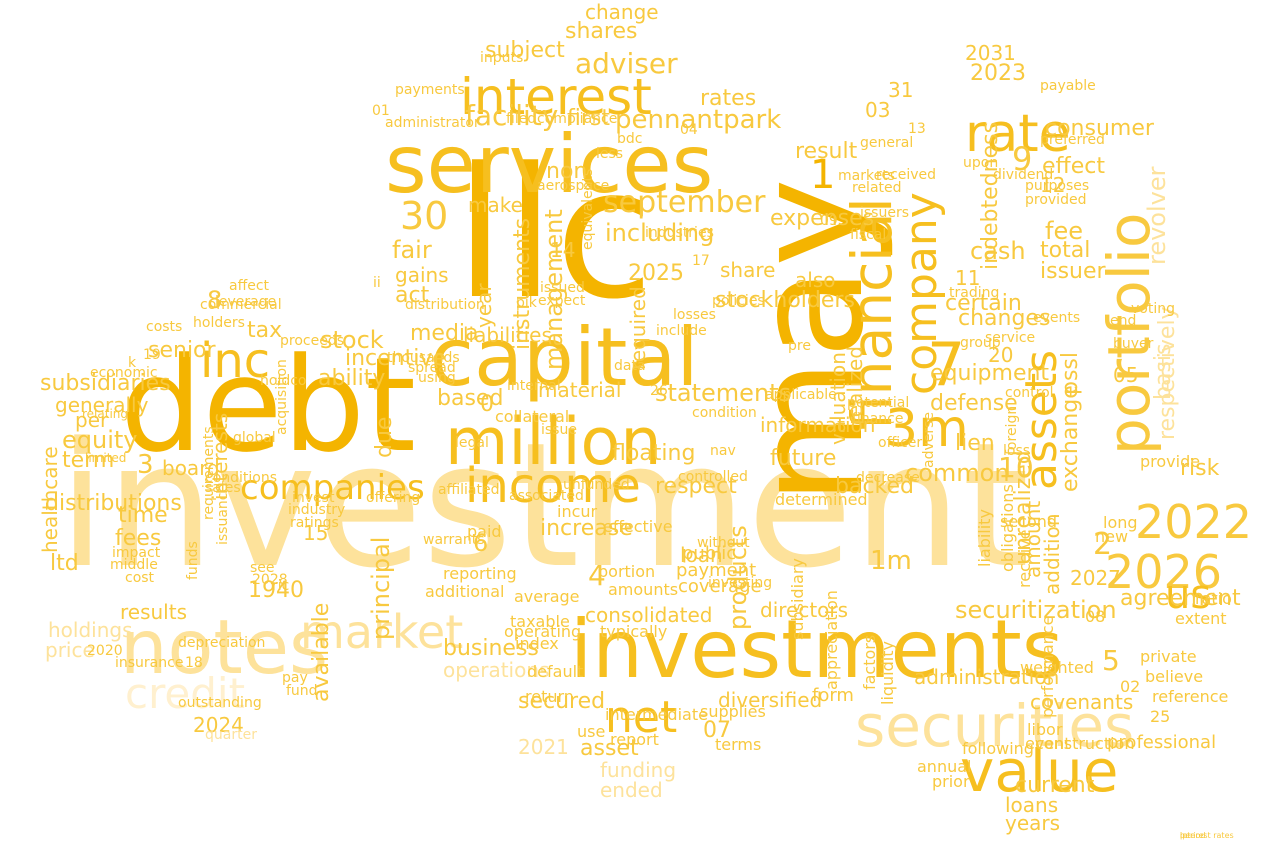  I want to click on cloud-word: 15, so click(316, 533).